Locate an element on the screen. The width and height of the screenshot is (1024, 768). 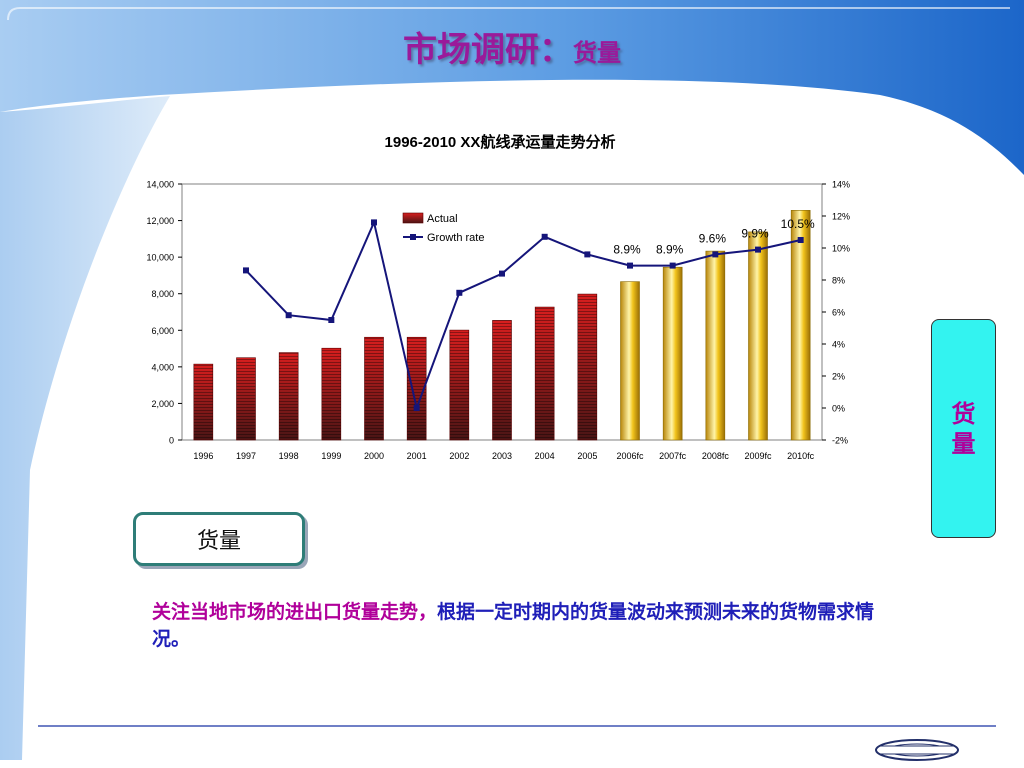
sinotrans-logo is located at coordinates (917, 750).